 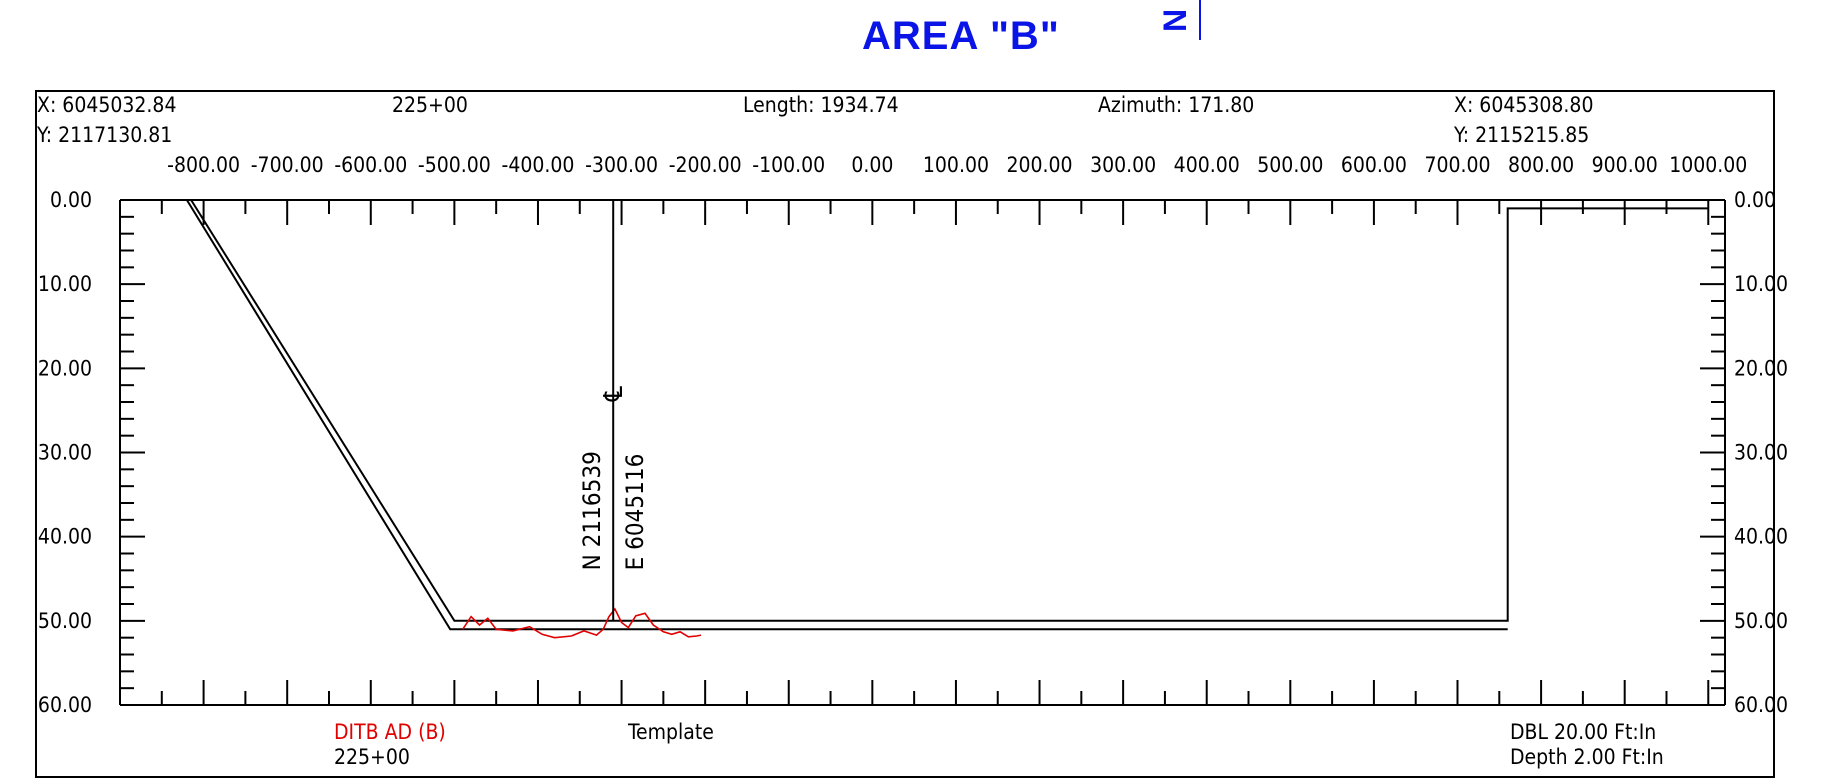 I want to click on y-tick-label-right: 30.00, so click(x=1761, y=453).